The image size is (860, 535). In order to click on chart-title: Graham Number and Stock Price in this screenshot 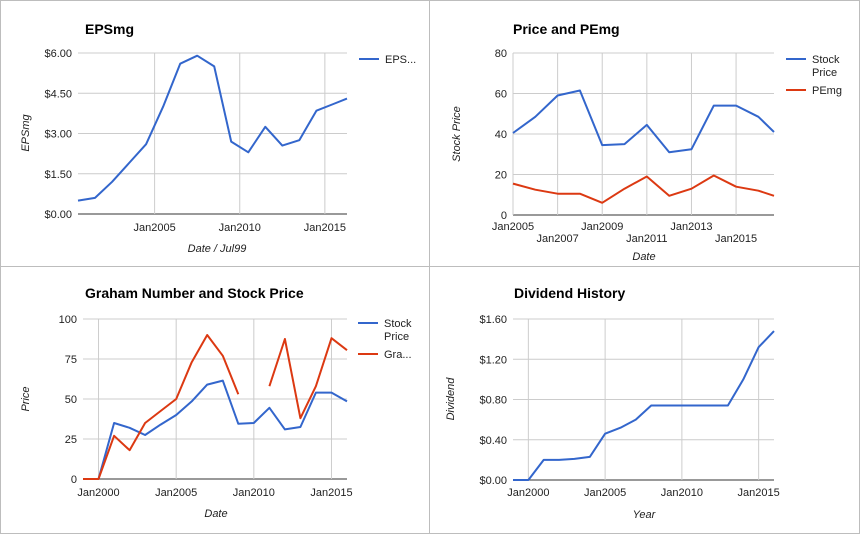, I will do `click(194, 293)`.